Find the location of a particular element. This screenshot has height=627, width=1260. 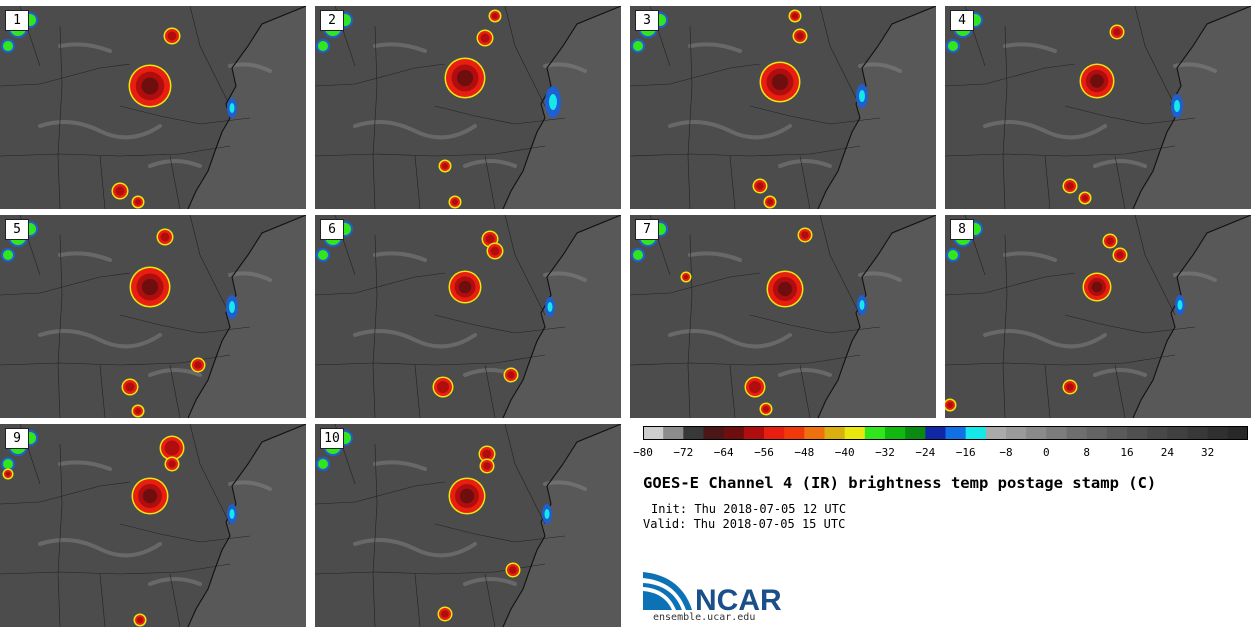

panel-8: 8 is located at coordinates (1098, 316).